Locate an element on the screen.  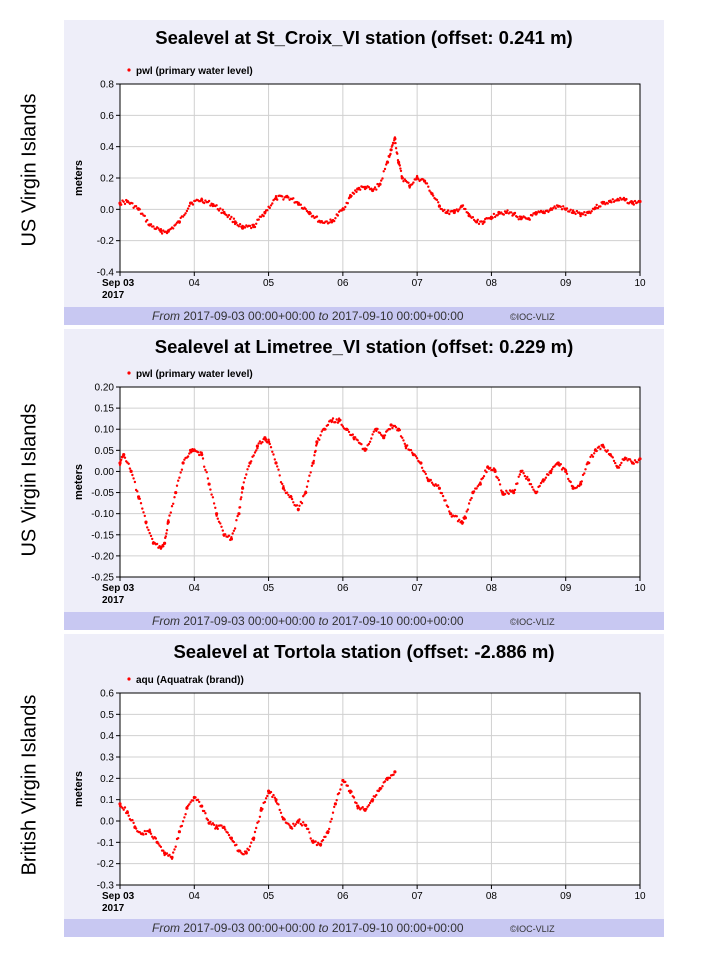
y-axis-label: meters is located at coordinates (79, 789).